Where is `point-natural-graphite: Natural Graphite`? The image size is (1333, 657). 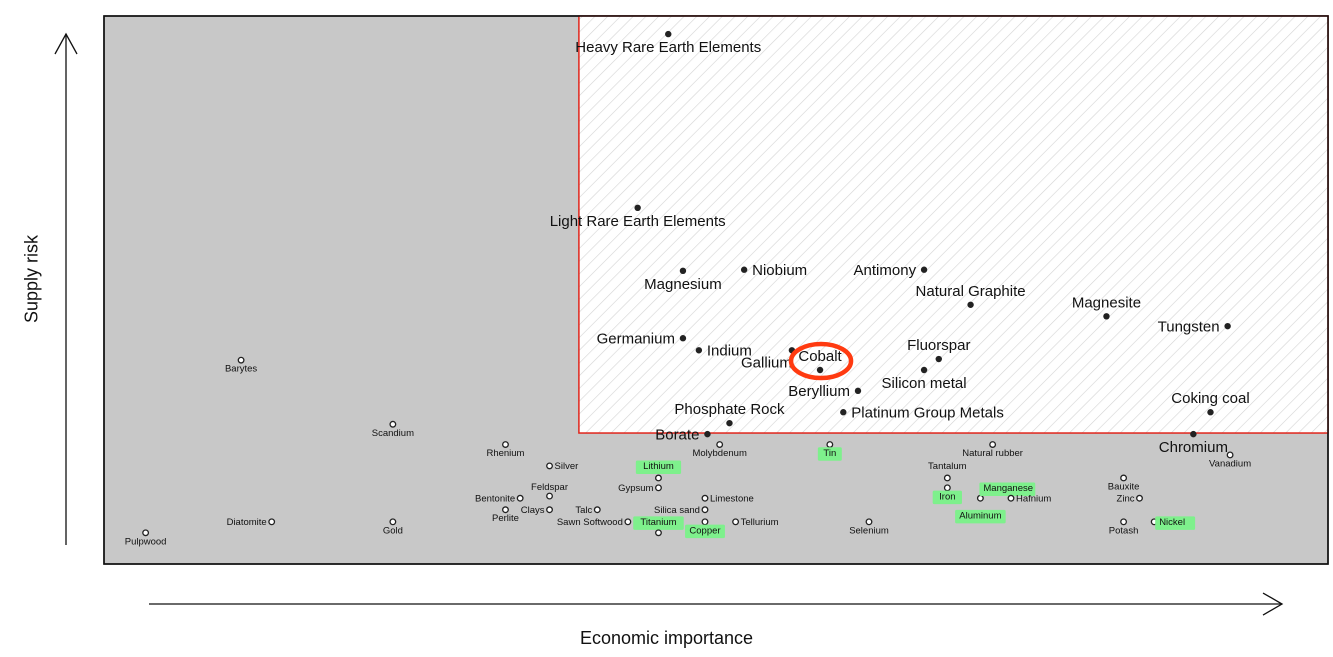 point-natural-graphite: Natural Graphite is located at coordinates (971, 295).